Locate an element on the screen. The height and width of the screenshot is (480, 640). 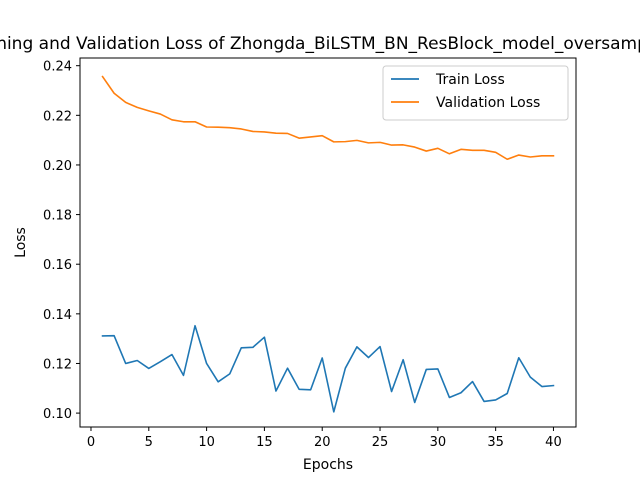
y-tick-label: 0.14 is located at coordinates (57, 315).